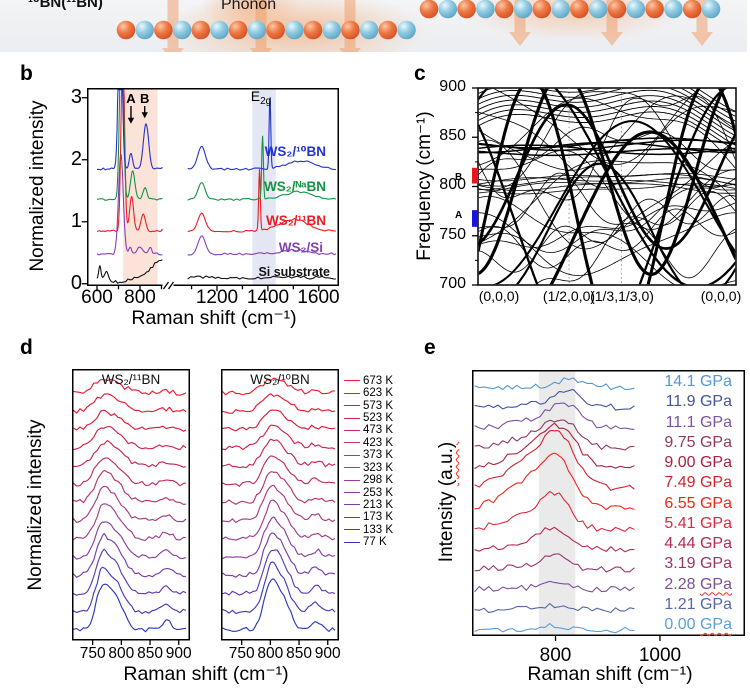 Image resolution: width=750 pixels, height=700 pixels. Describe the element at coordinates (682, 442) in the screenshot. I see `pressure-value: 9.75` at that location.